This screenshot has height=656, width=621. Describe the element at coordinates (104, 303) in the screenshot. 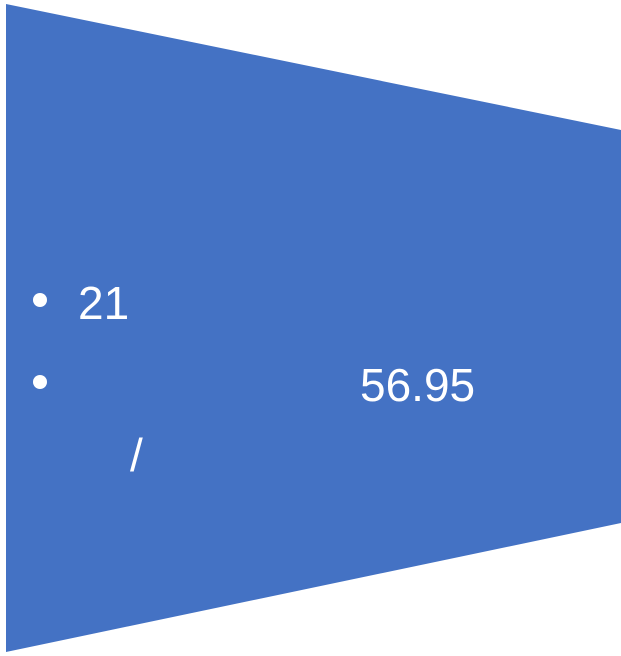

I see `bullet-text-1: 21` at that location.